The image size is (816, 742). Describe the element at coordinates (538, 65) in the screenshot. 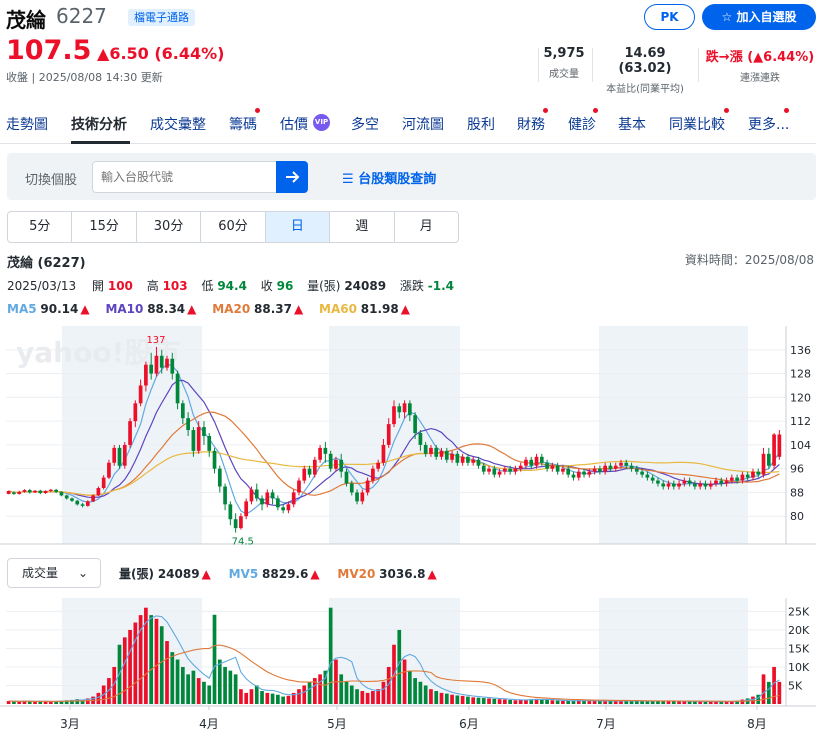

I see `stat-divider` at that location.